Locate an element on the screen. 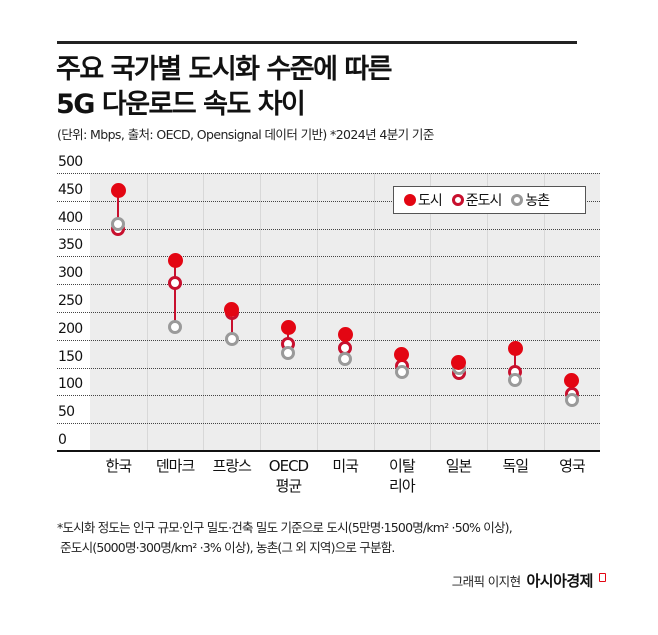 The image size is (658, 635). graphic-credit: 그래픽 이지현 is located at coordinates (486, 581).